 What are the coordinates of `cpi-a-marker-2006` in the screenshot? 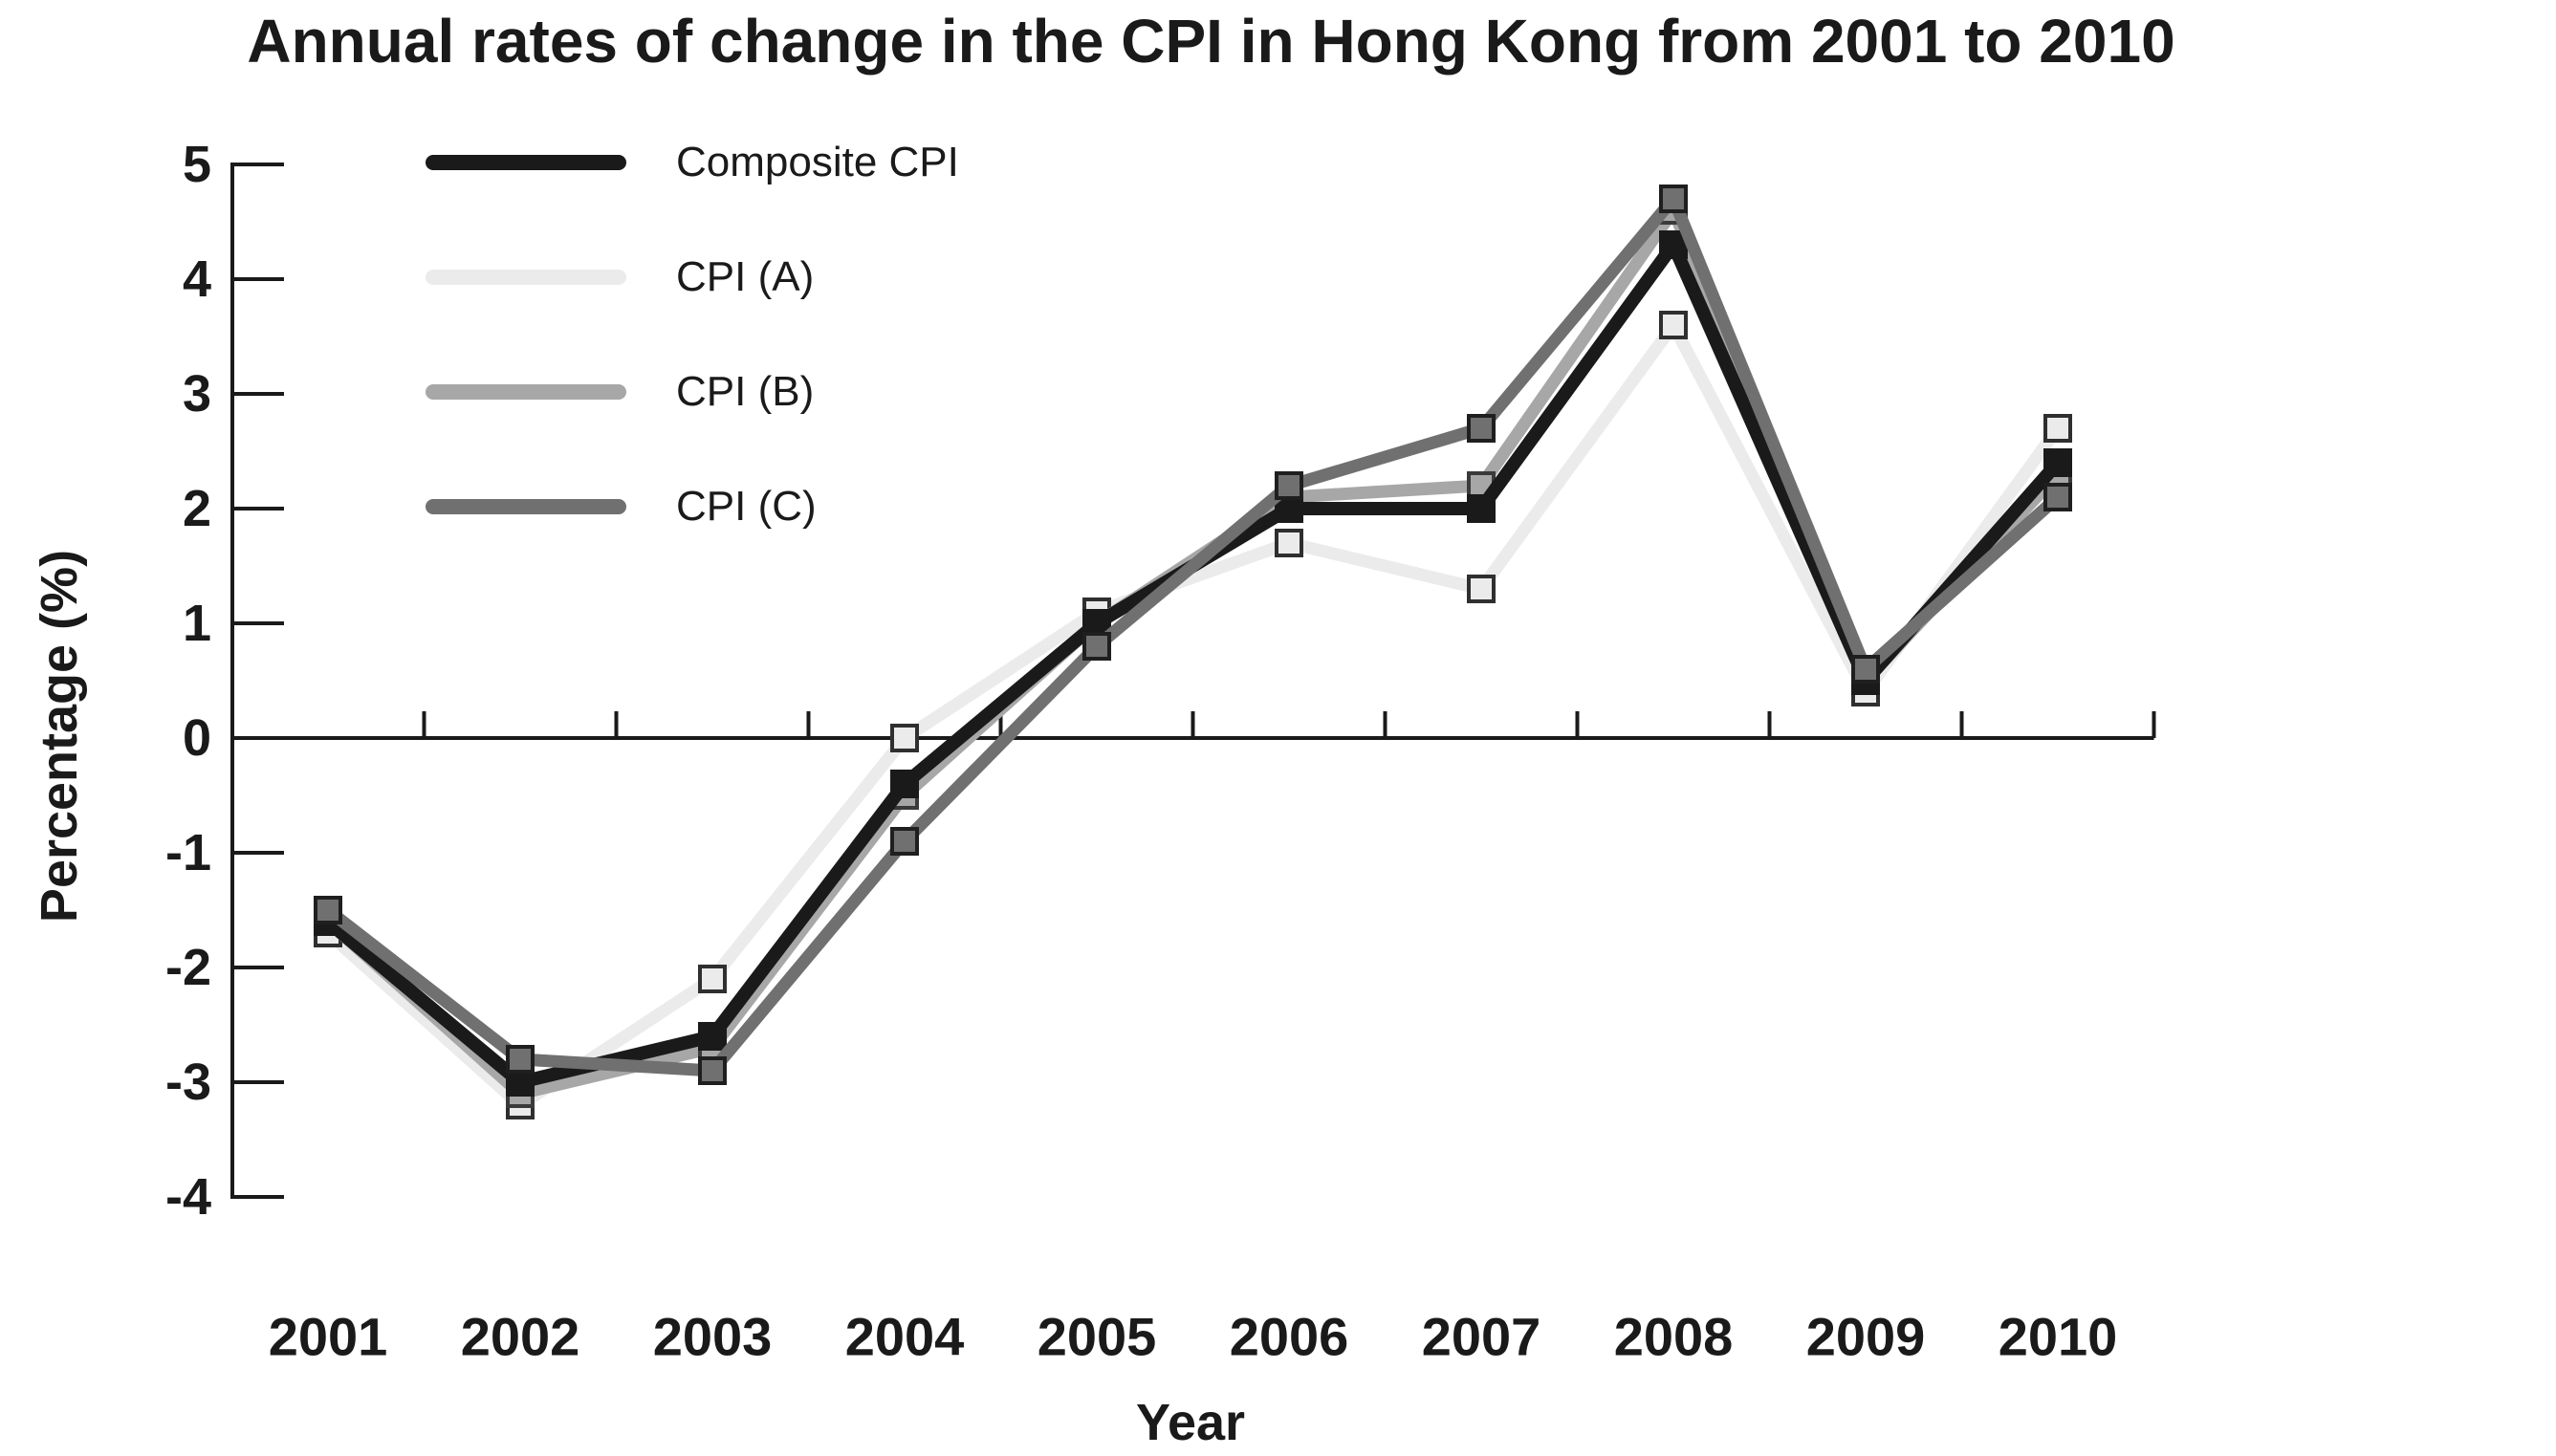 It's located at (1289, 543).